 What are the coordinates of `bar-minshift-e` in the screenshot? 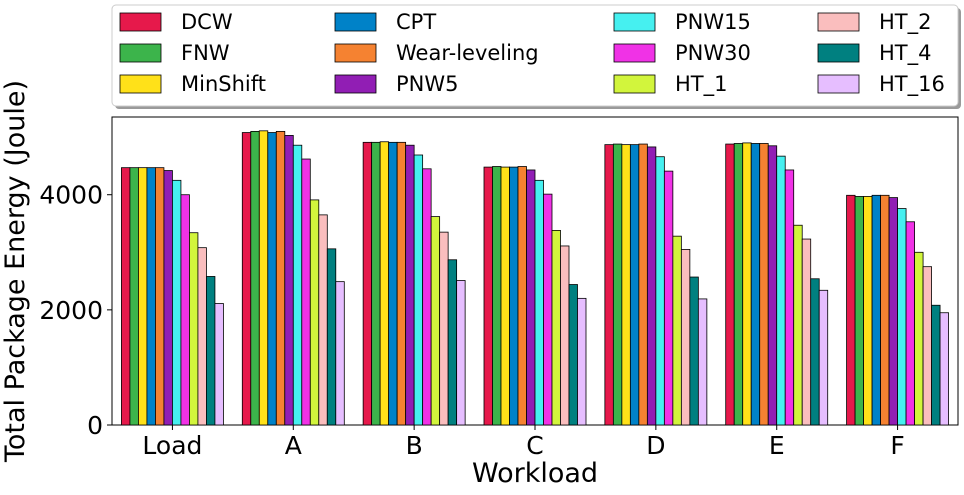 It's located at (747, 284).